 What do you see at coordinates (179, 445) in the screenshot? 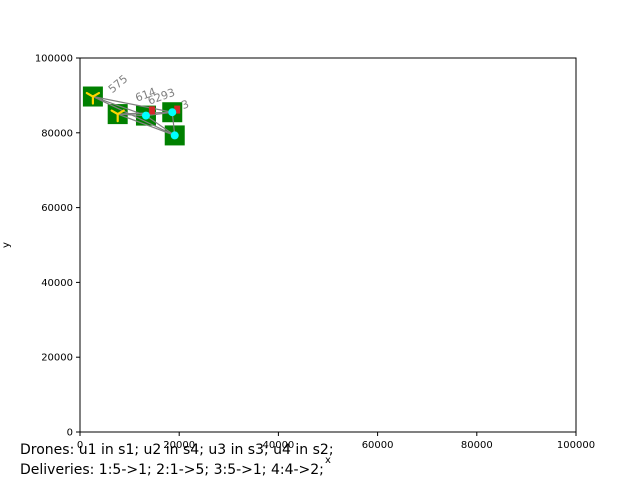
I see `x-tick-label: 20000` at bounding box center [179, 445].